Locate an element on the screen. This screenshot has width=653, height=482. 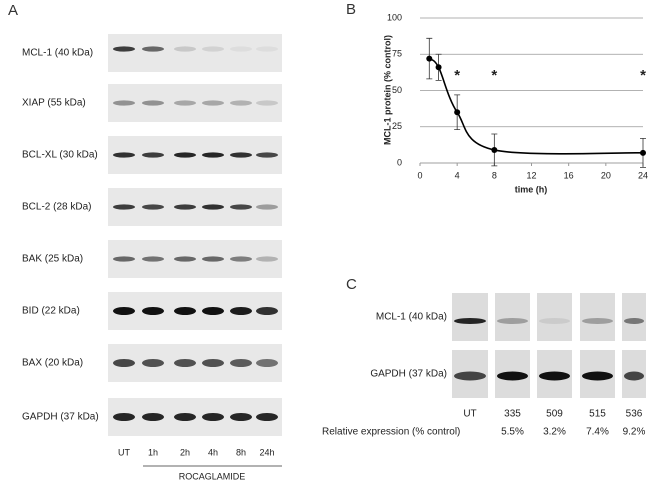
blot-label: BID (22 kDa) is located at coordinates (51, 311).